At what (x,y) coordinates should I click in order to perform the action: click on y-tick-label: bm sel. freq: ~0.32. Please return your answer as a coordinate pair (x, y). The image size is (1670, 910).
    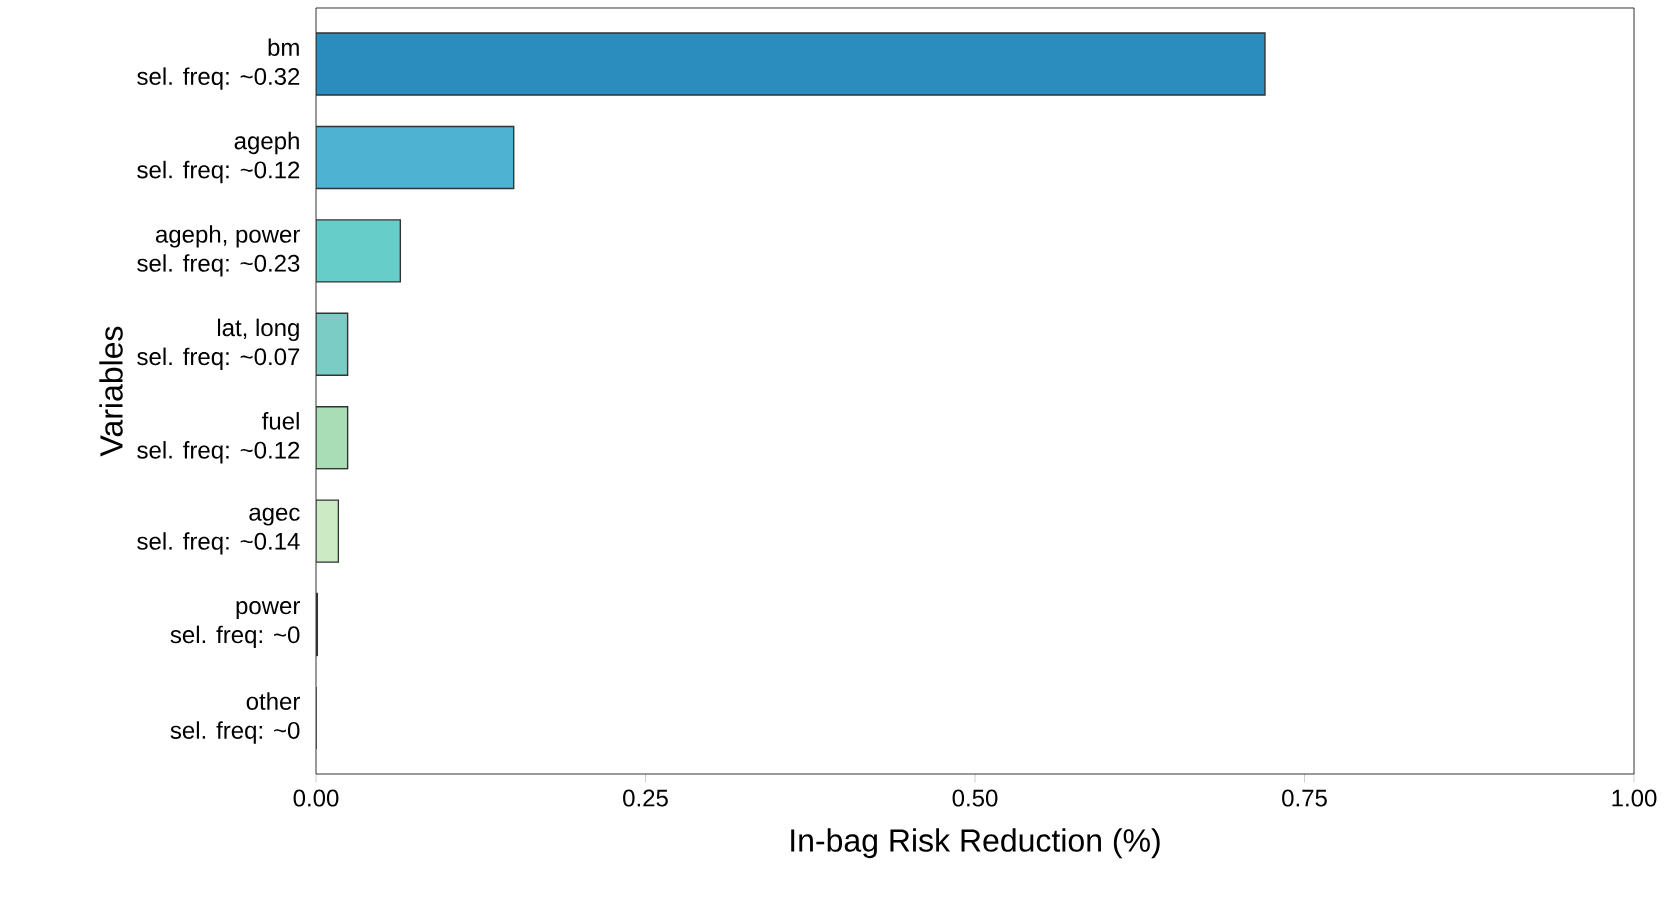
    Looking at the image, I should click on (218, 64).